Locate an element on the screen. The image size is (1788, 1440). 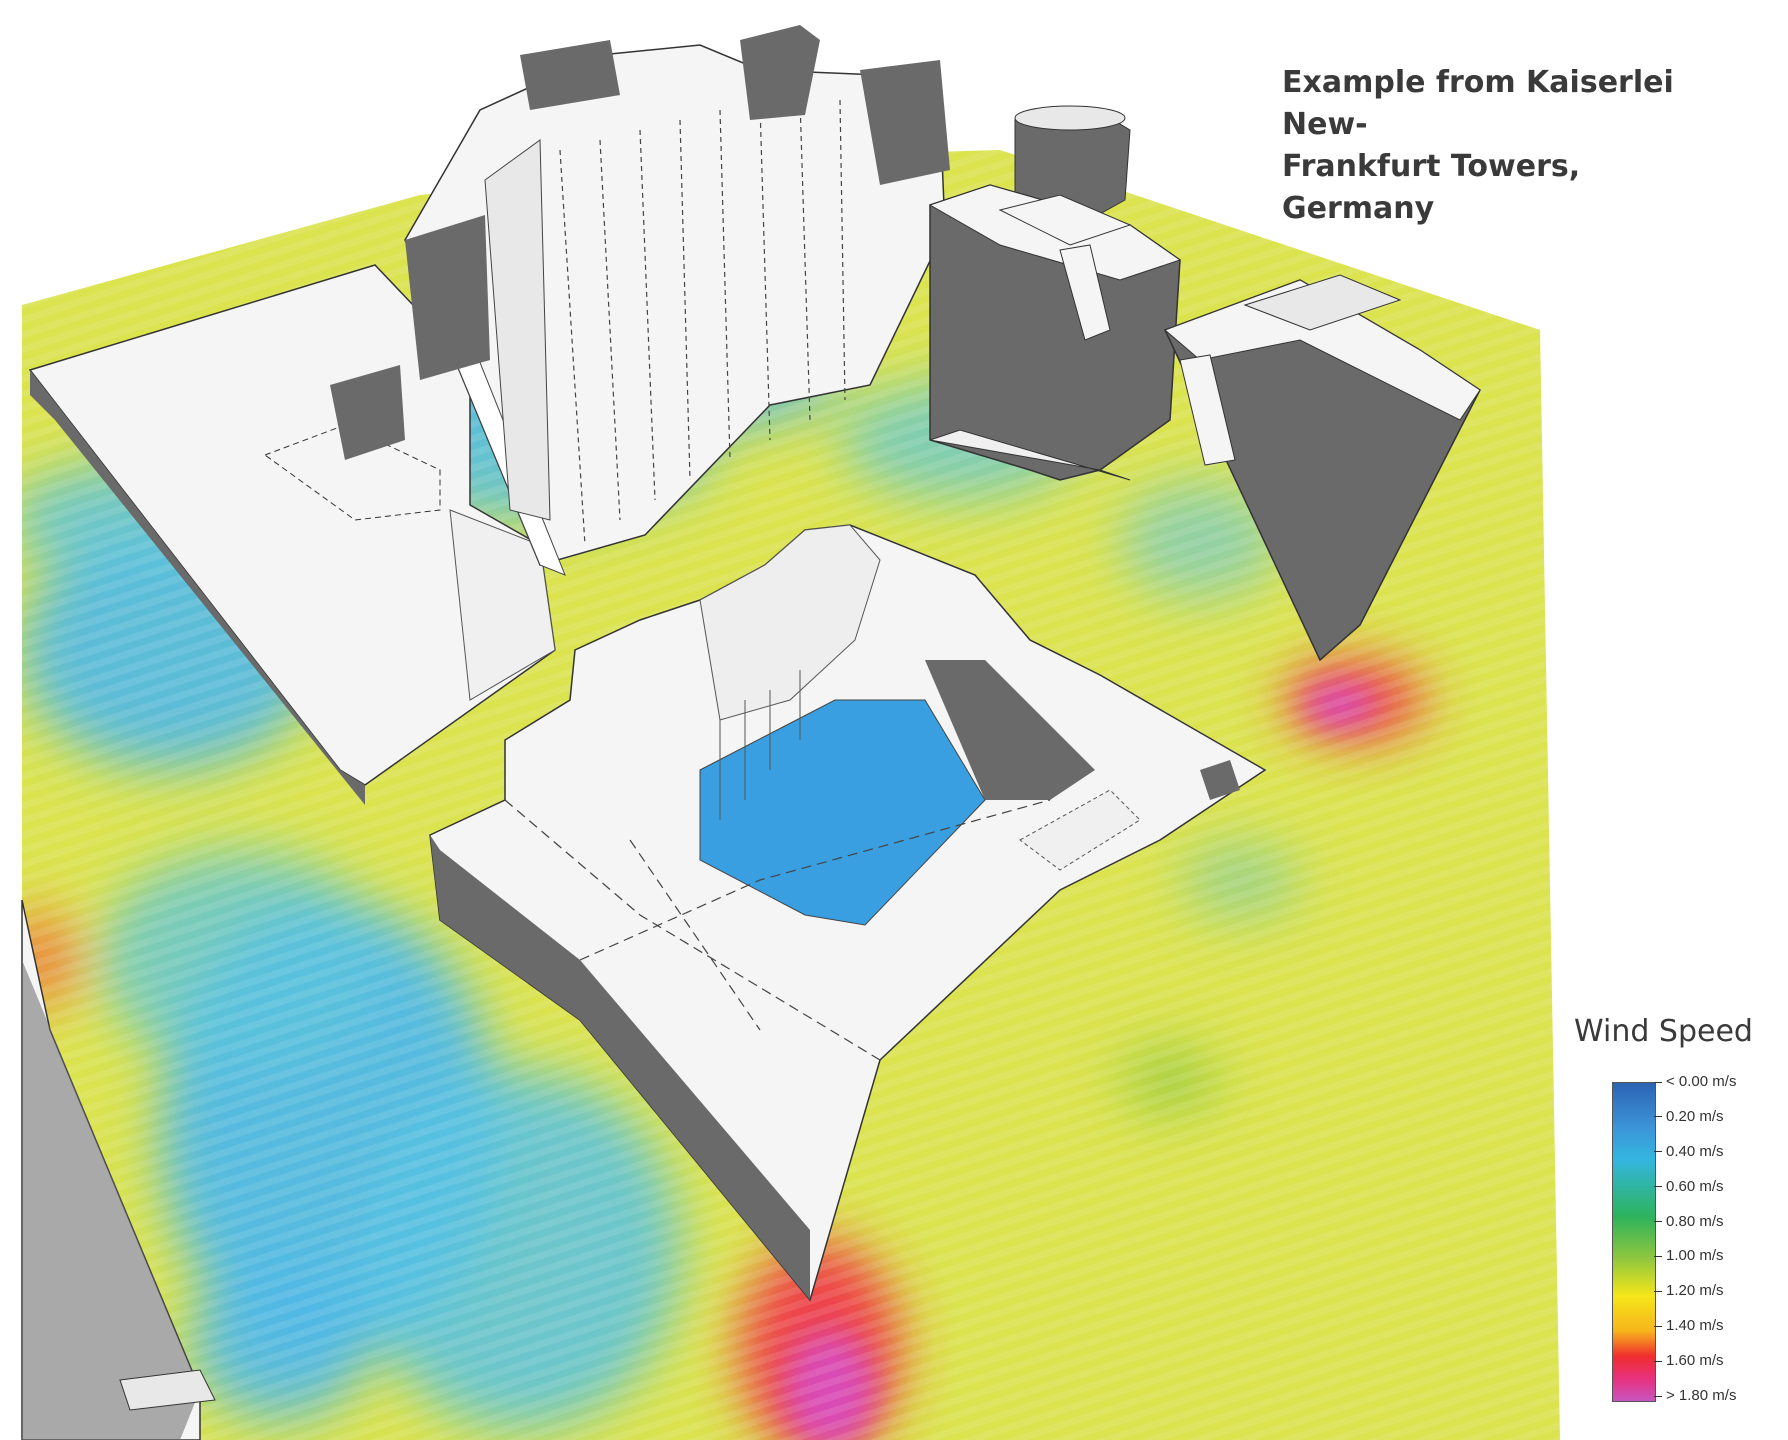
legend-item-label: 1.20 m/s is located at coordinates (1695, 1291).